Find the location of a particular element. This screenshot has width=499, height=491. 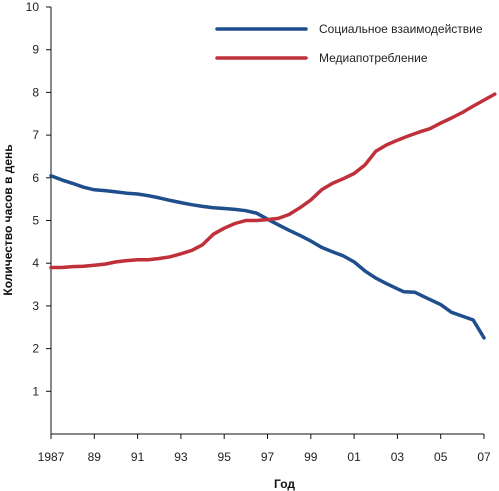

x-tick-label: 07 is located at coordinates (484, 457).